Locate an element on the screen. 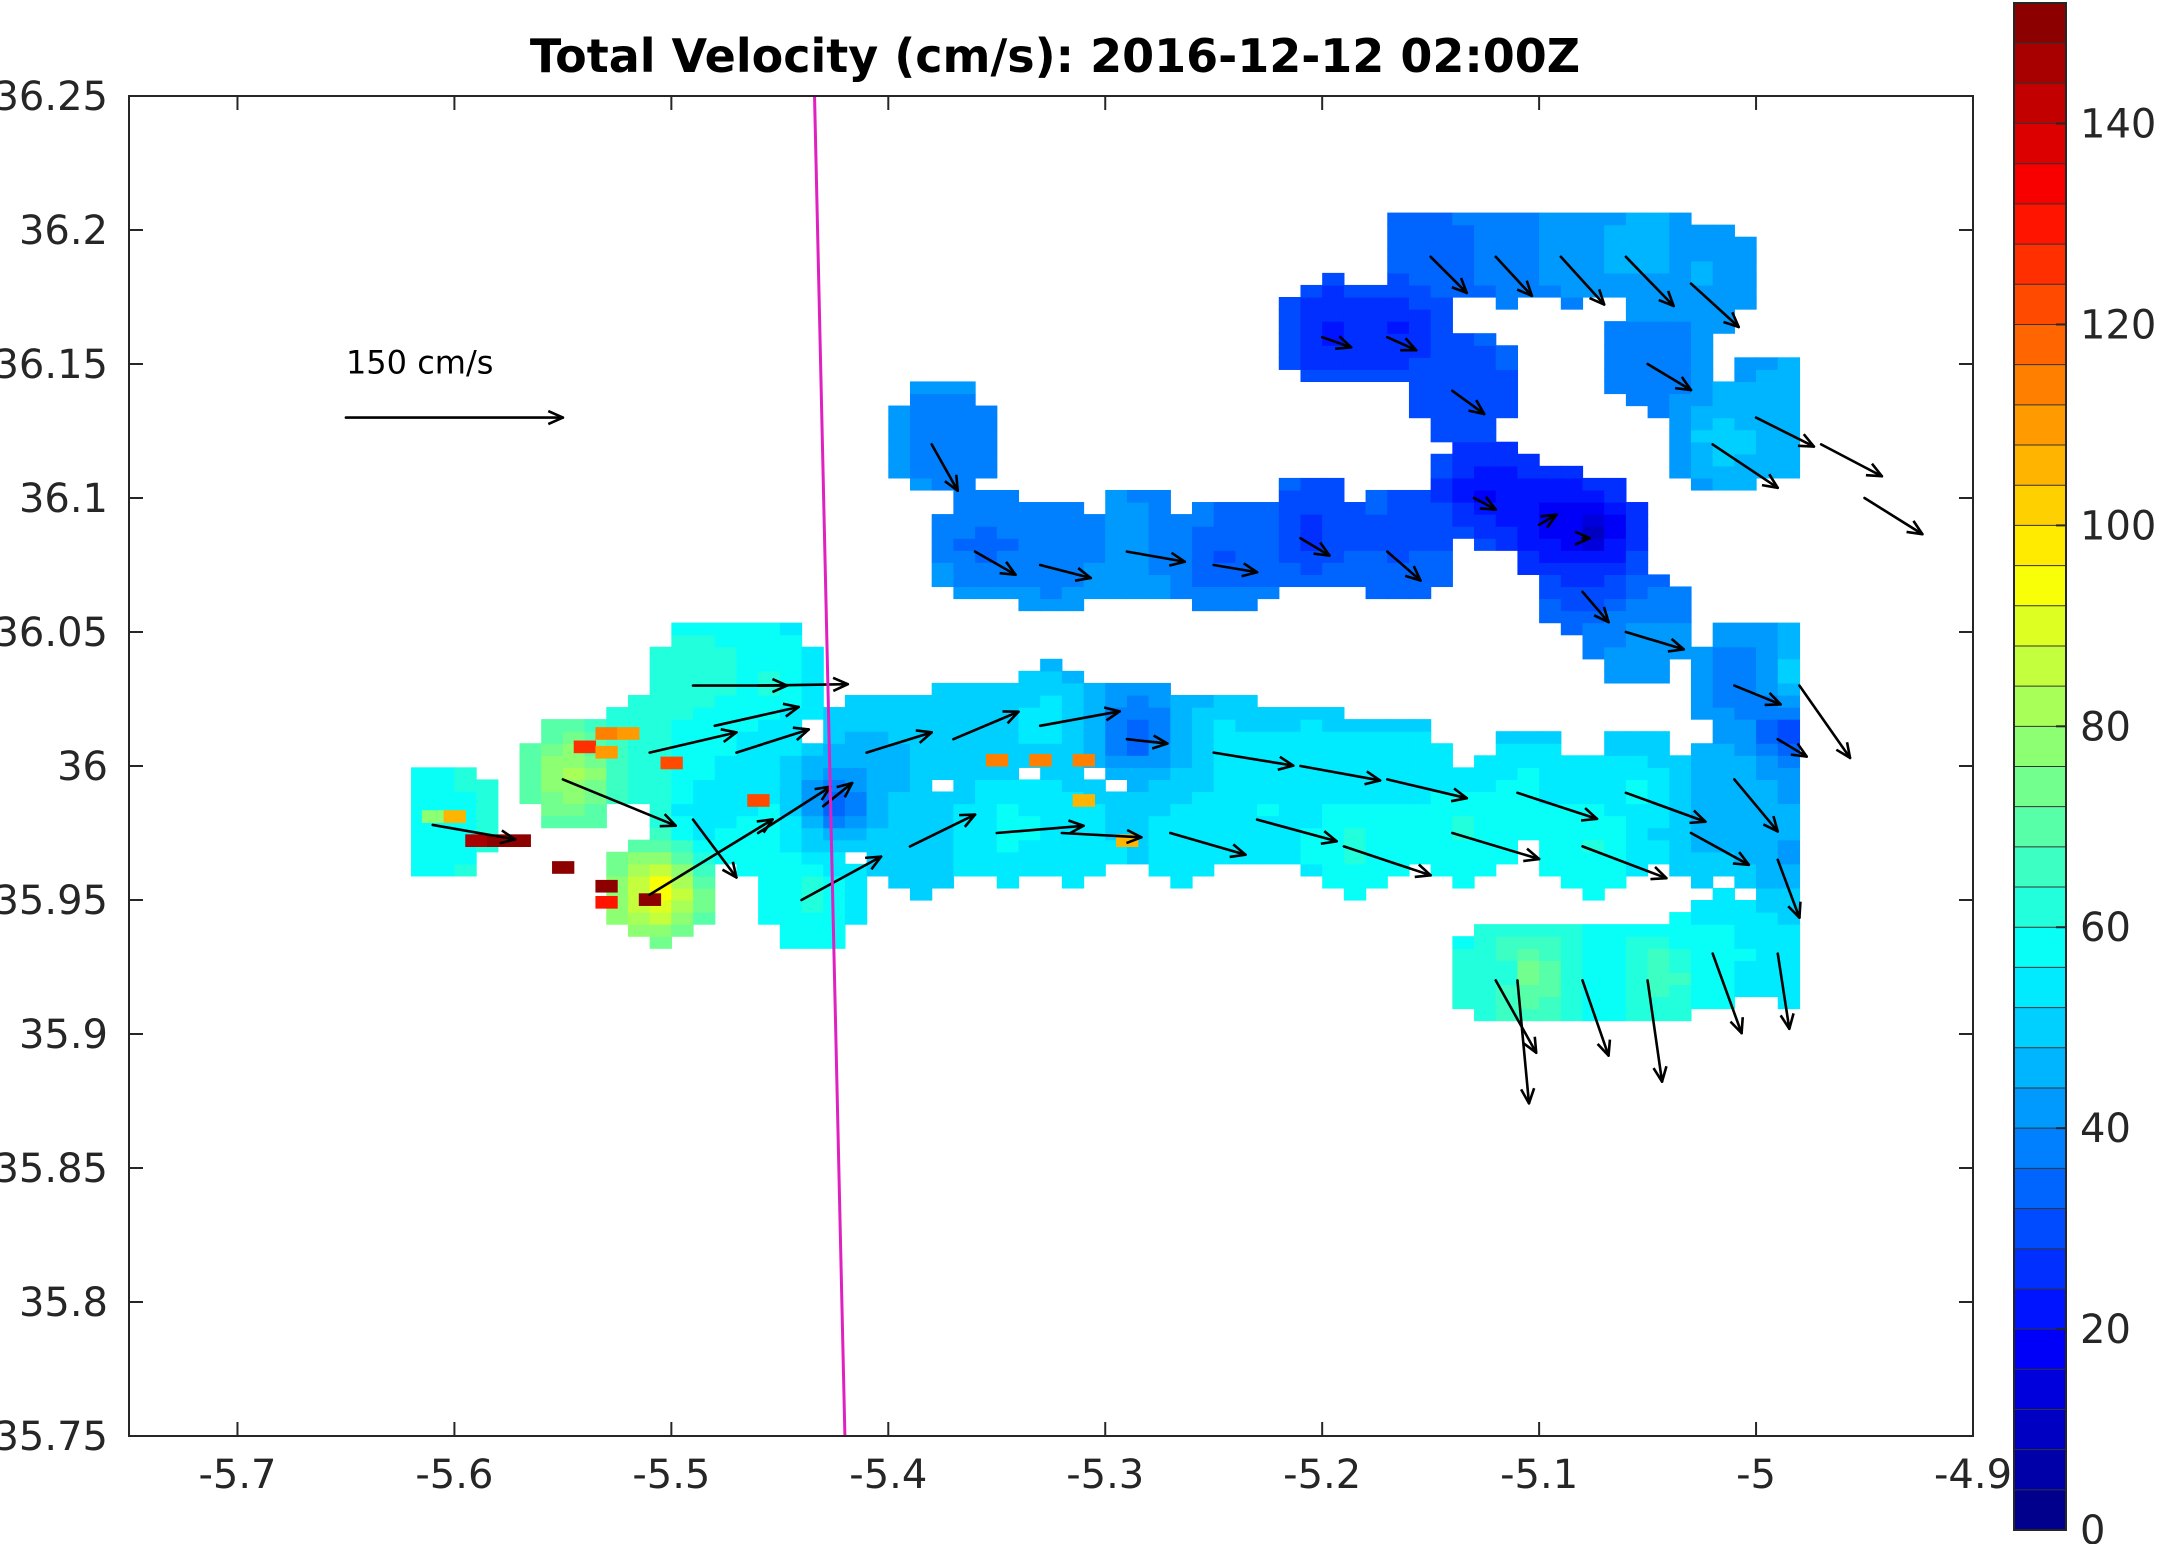  velocity-vector is located at coordinates (1079, 717).